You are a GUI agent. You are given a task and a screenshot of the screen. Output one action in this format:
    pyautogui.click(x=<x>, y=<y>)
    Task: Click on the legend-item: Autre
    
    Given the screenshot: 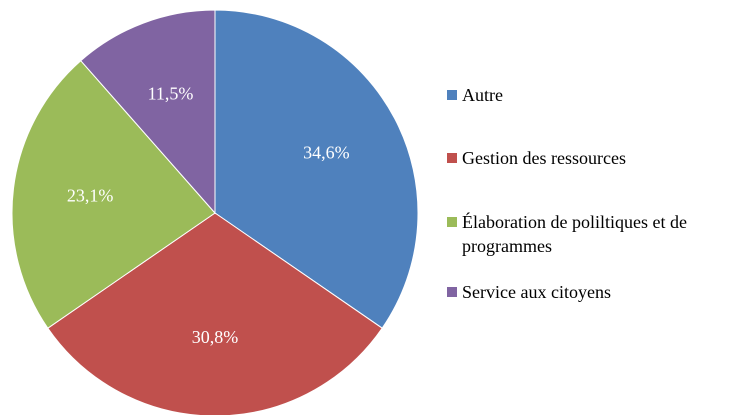 What is the action you would take?
    pyautogui.click(x=585, y=95)
    